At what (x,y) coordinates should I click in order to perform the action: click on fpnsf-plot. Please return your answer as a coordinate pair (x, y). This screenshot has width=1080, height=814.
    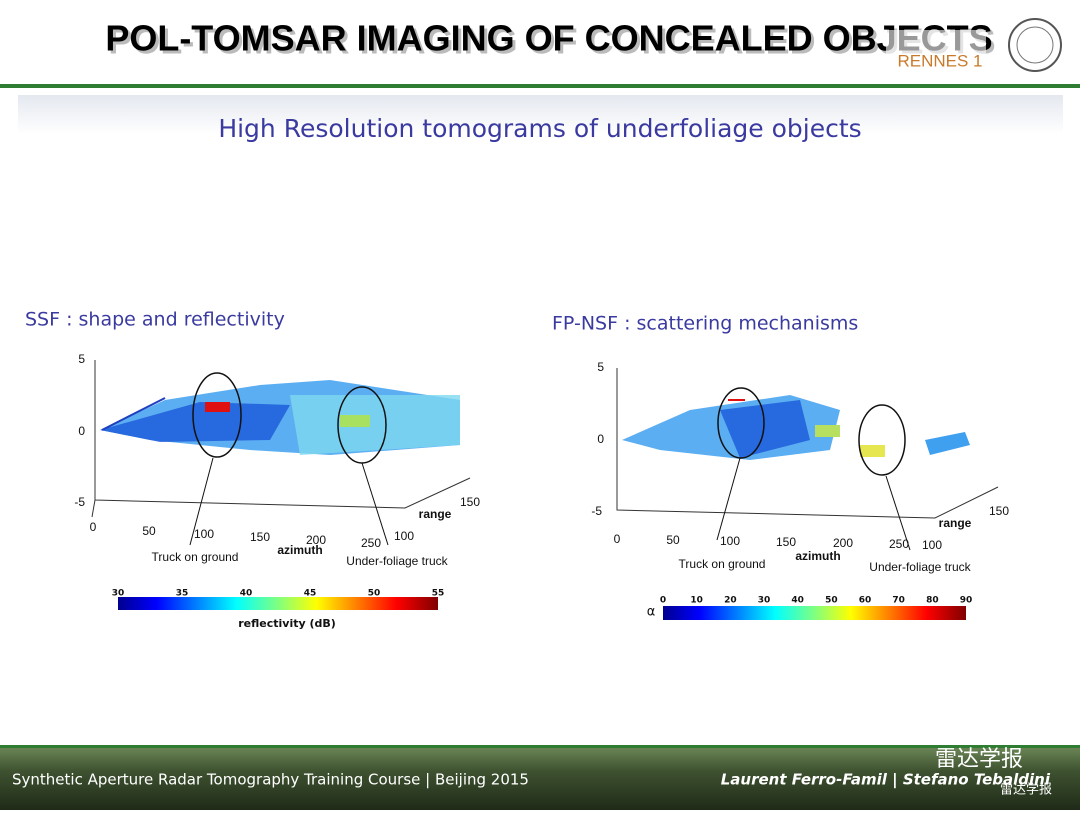
    Looking at the image, I should click on (807, 494).